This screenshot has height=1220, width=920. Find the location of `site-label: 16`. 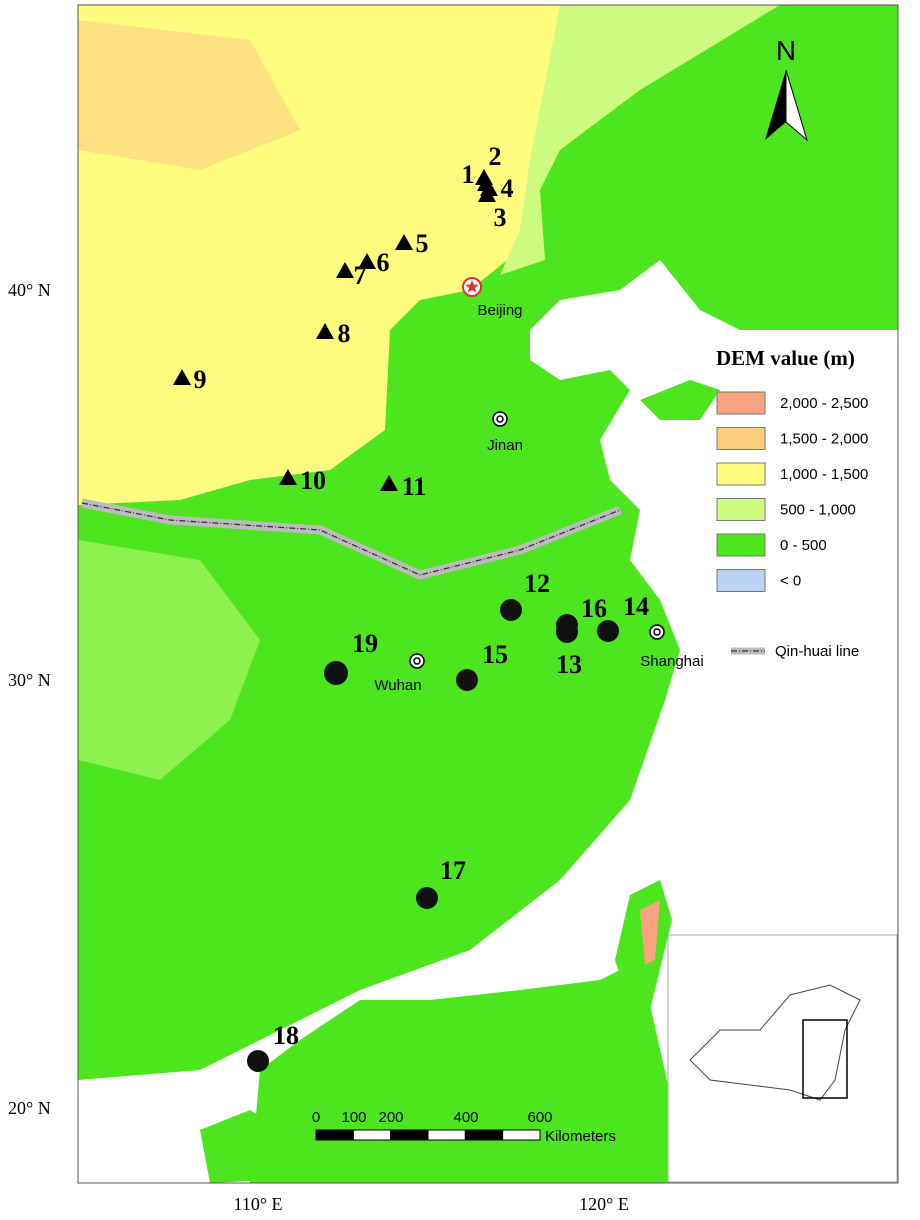

site-label: 16 is located at coordinates (594, 608).